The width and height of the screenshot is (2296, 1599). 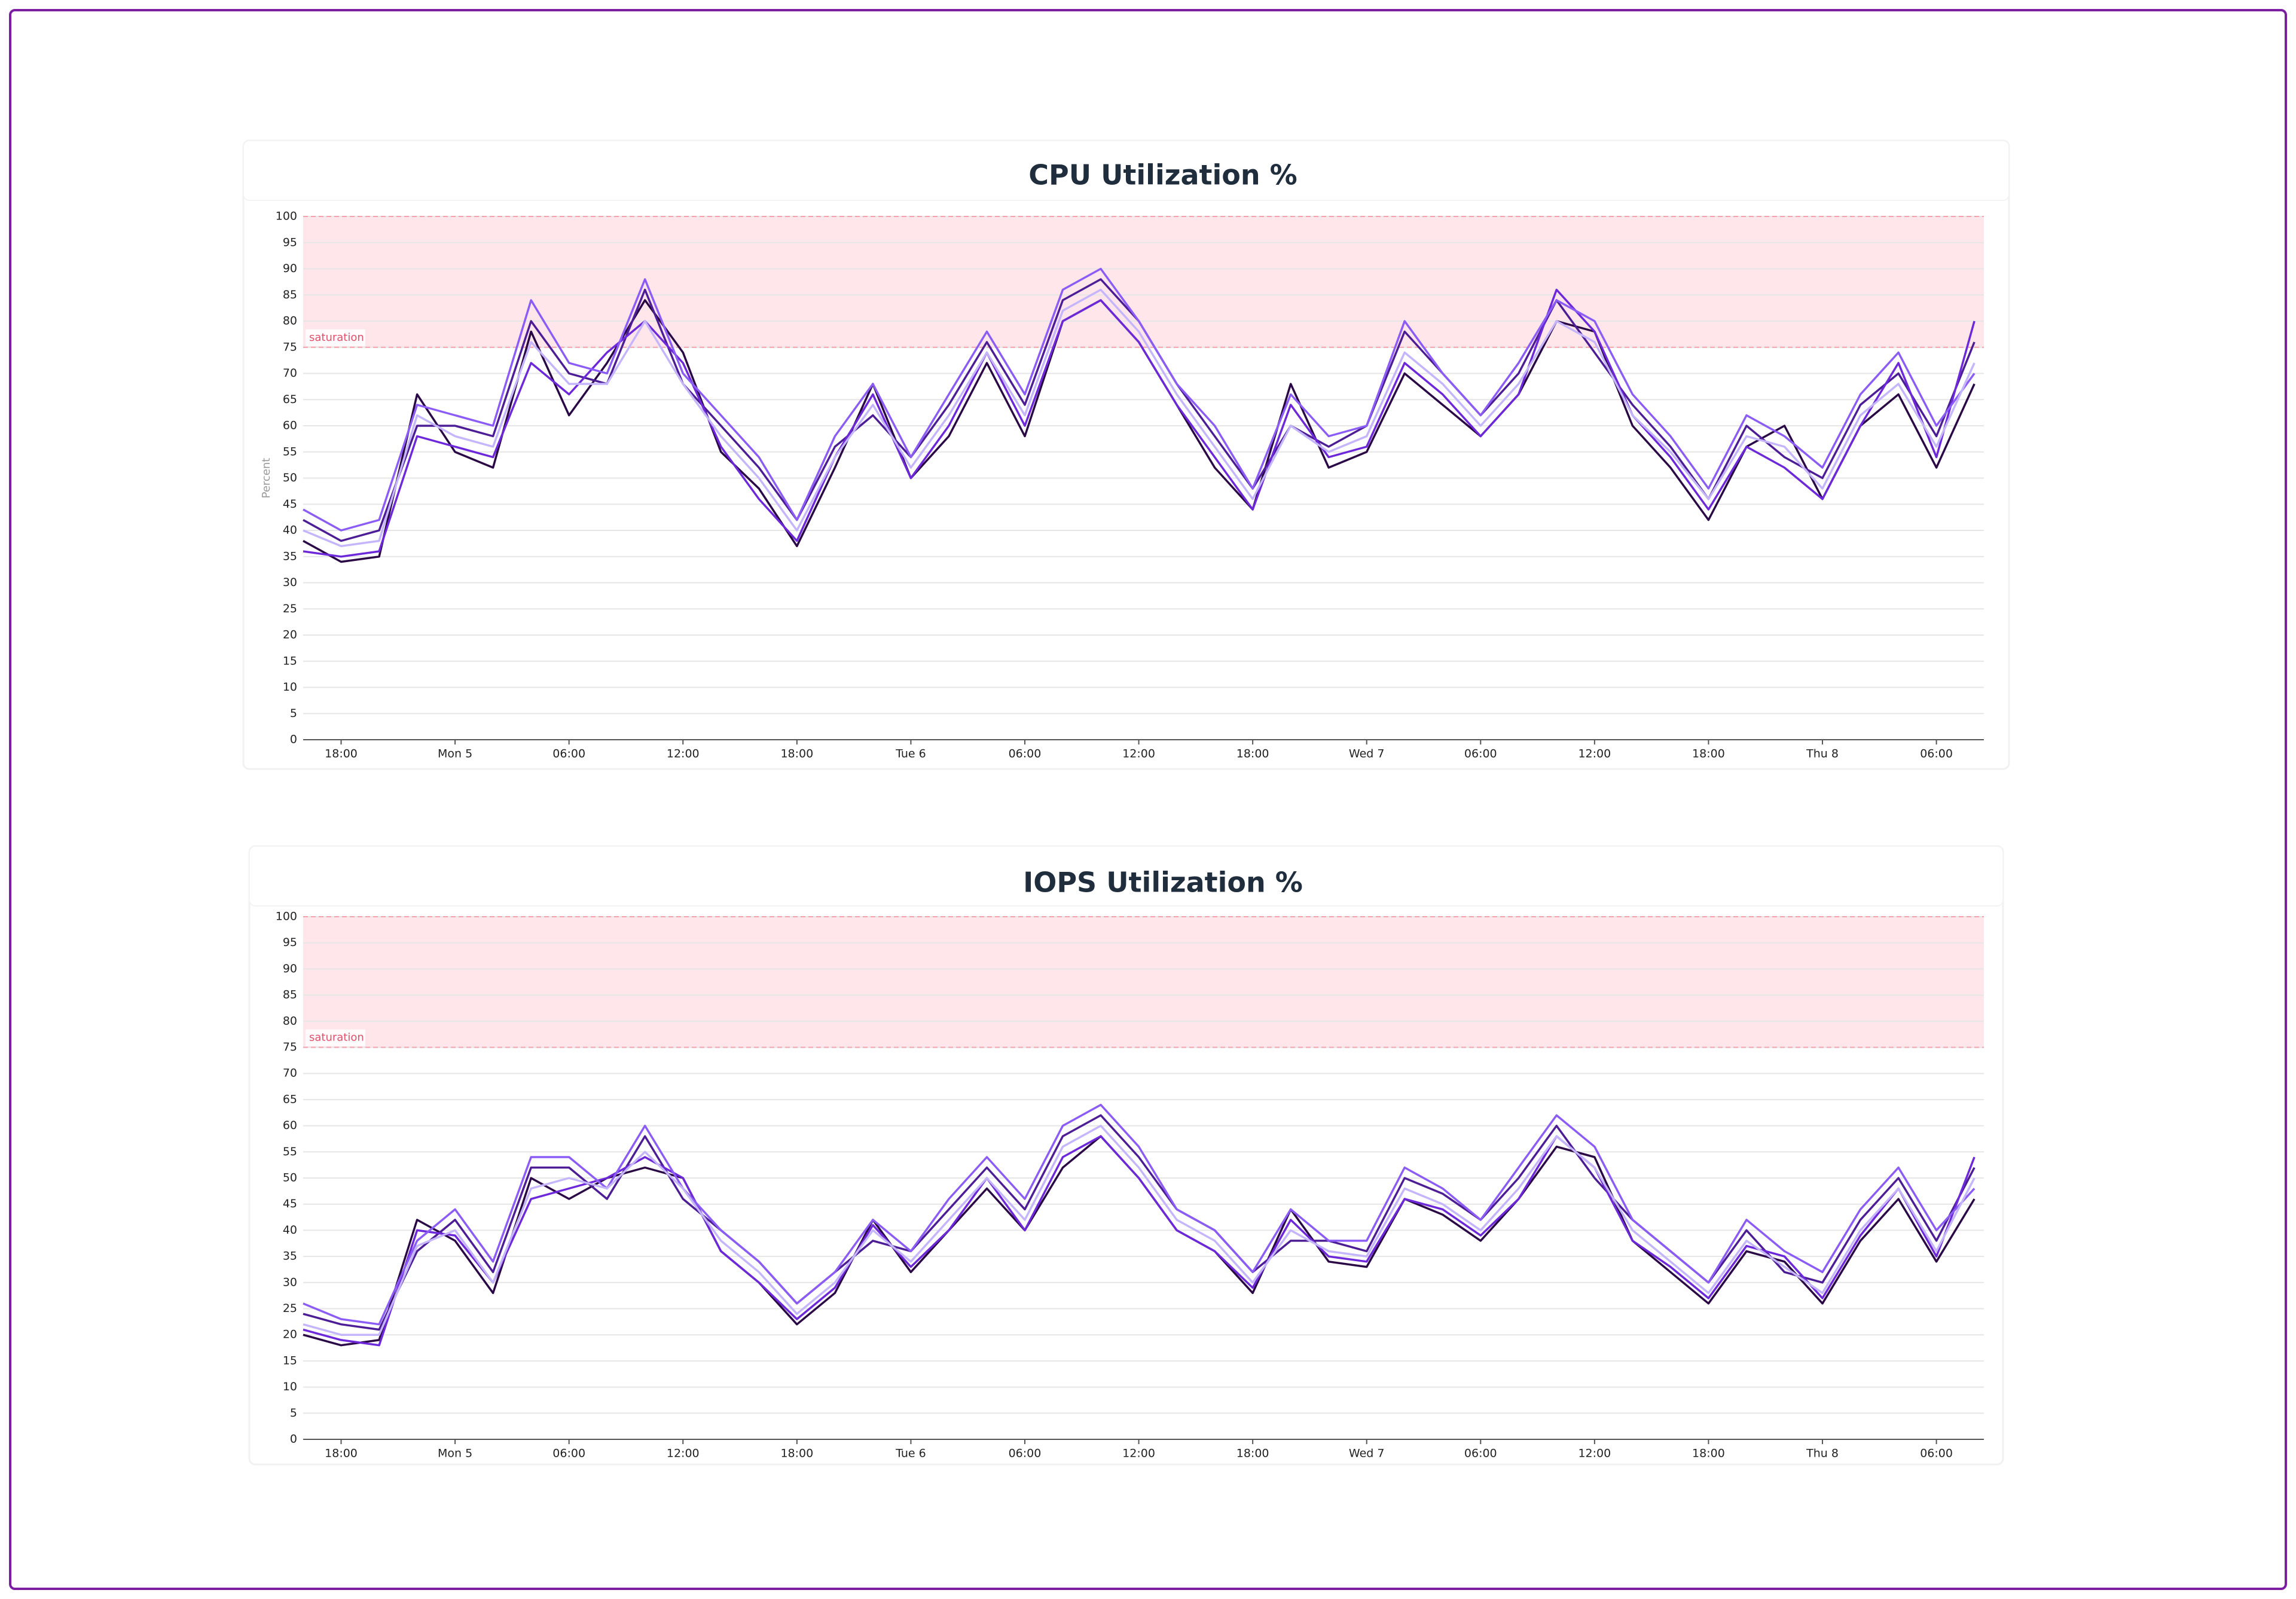 I want to click on y-axis-label: Percent, so click(x=266, y=478).